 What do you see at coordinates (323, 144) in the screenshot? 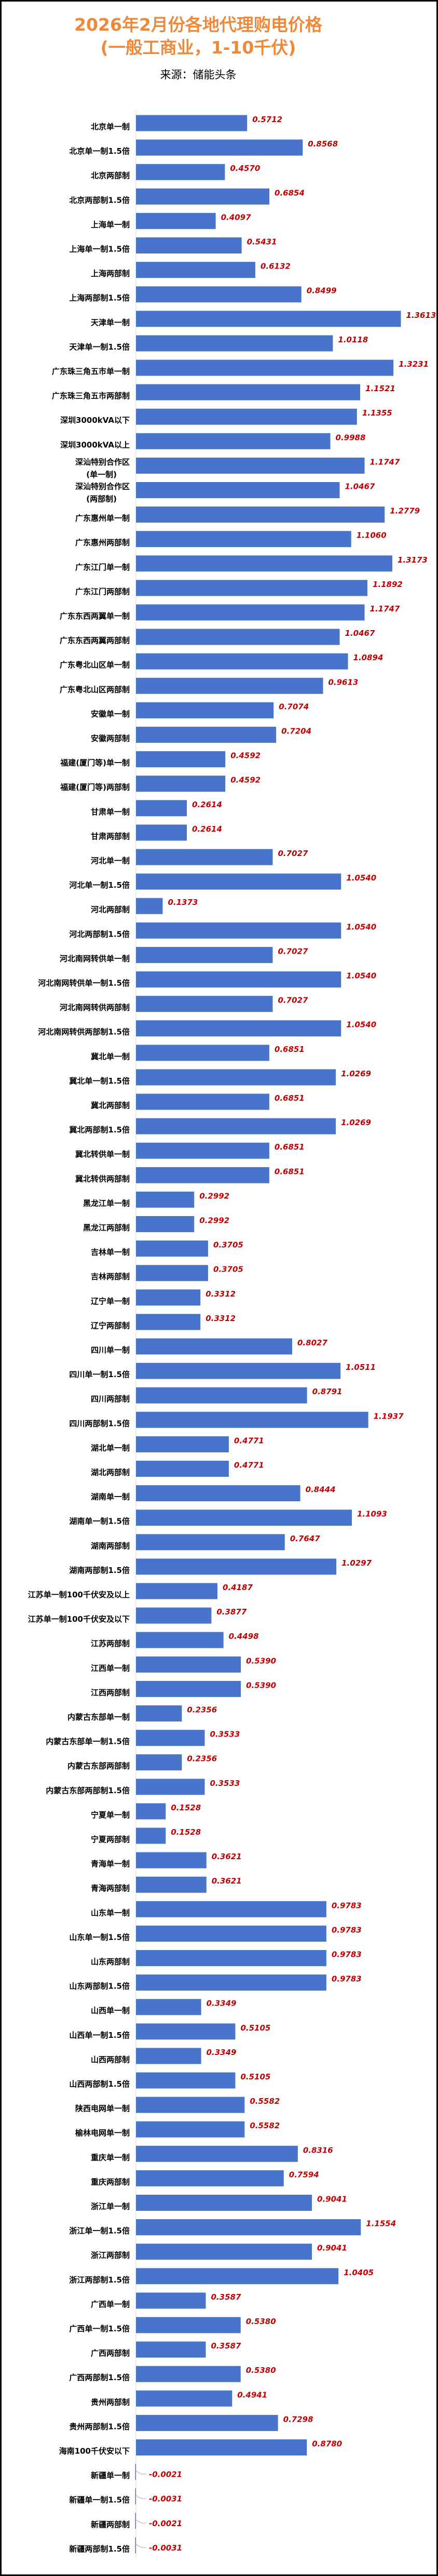
I see `value-label: 0.8568` at bounding box center [323, 144].